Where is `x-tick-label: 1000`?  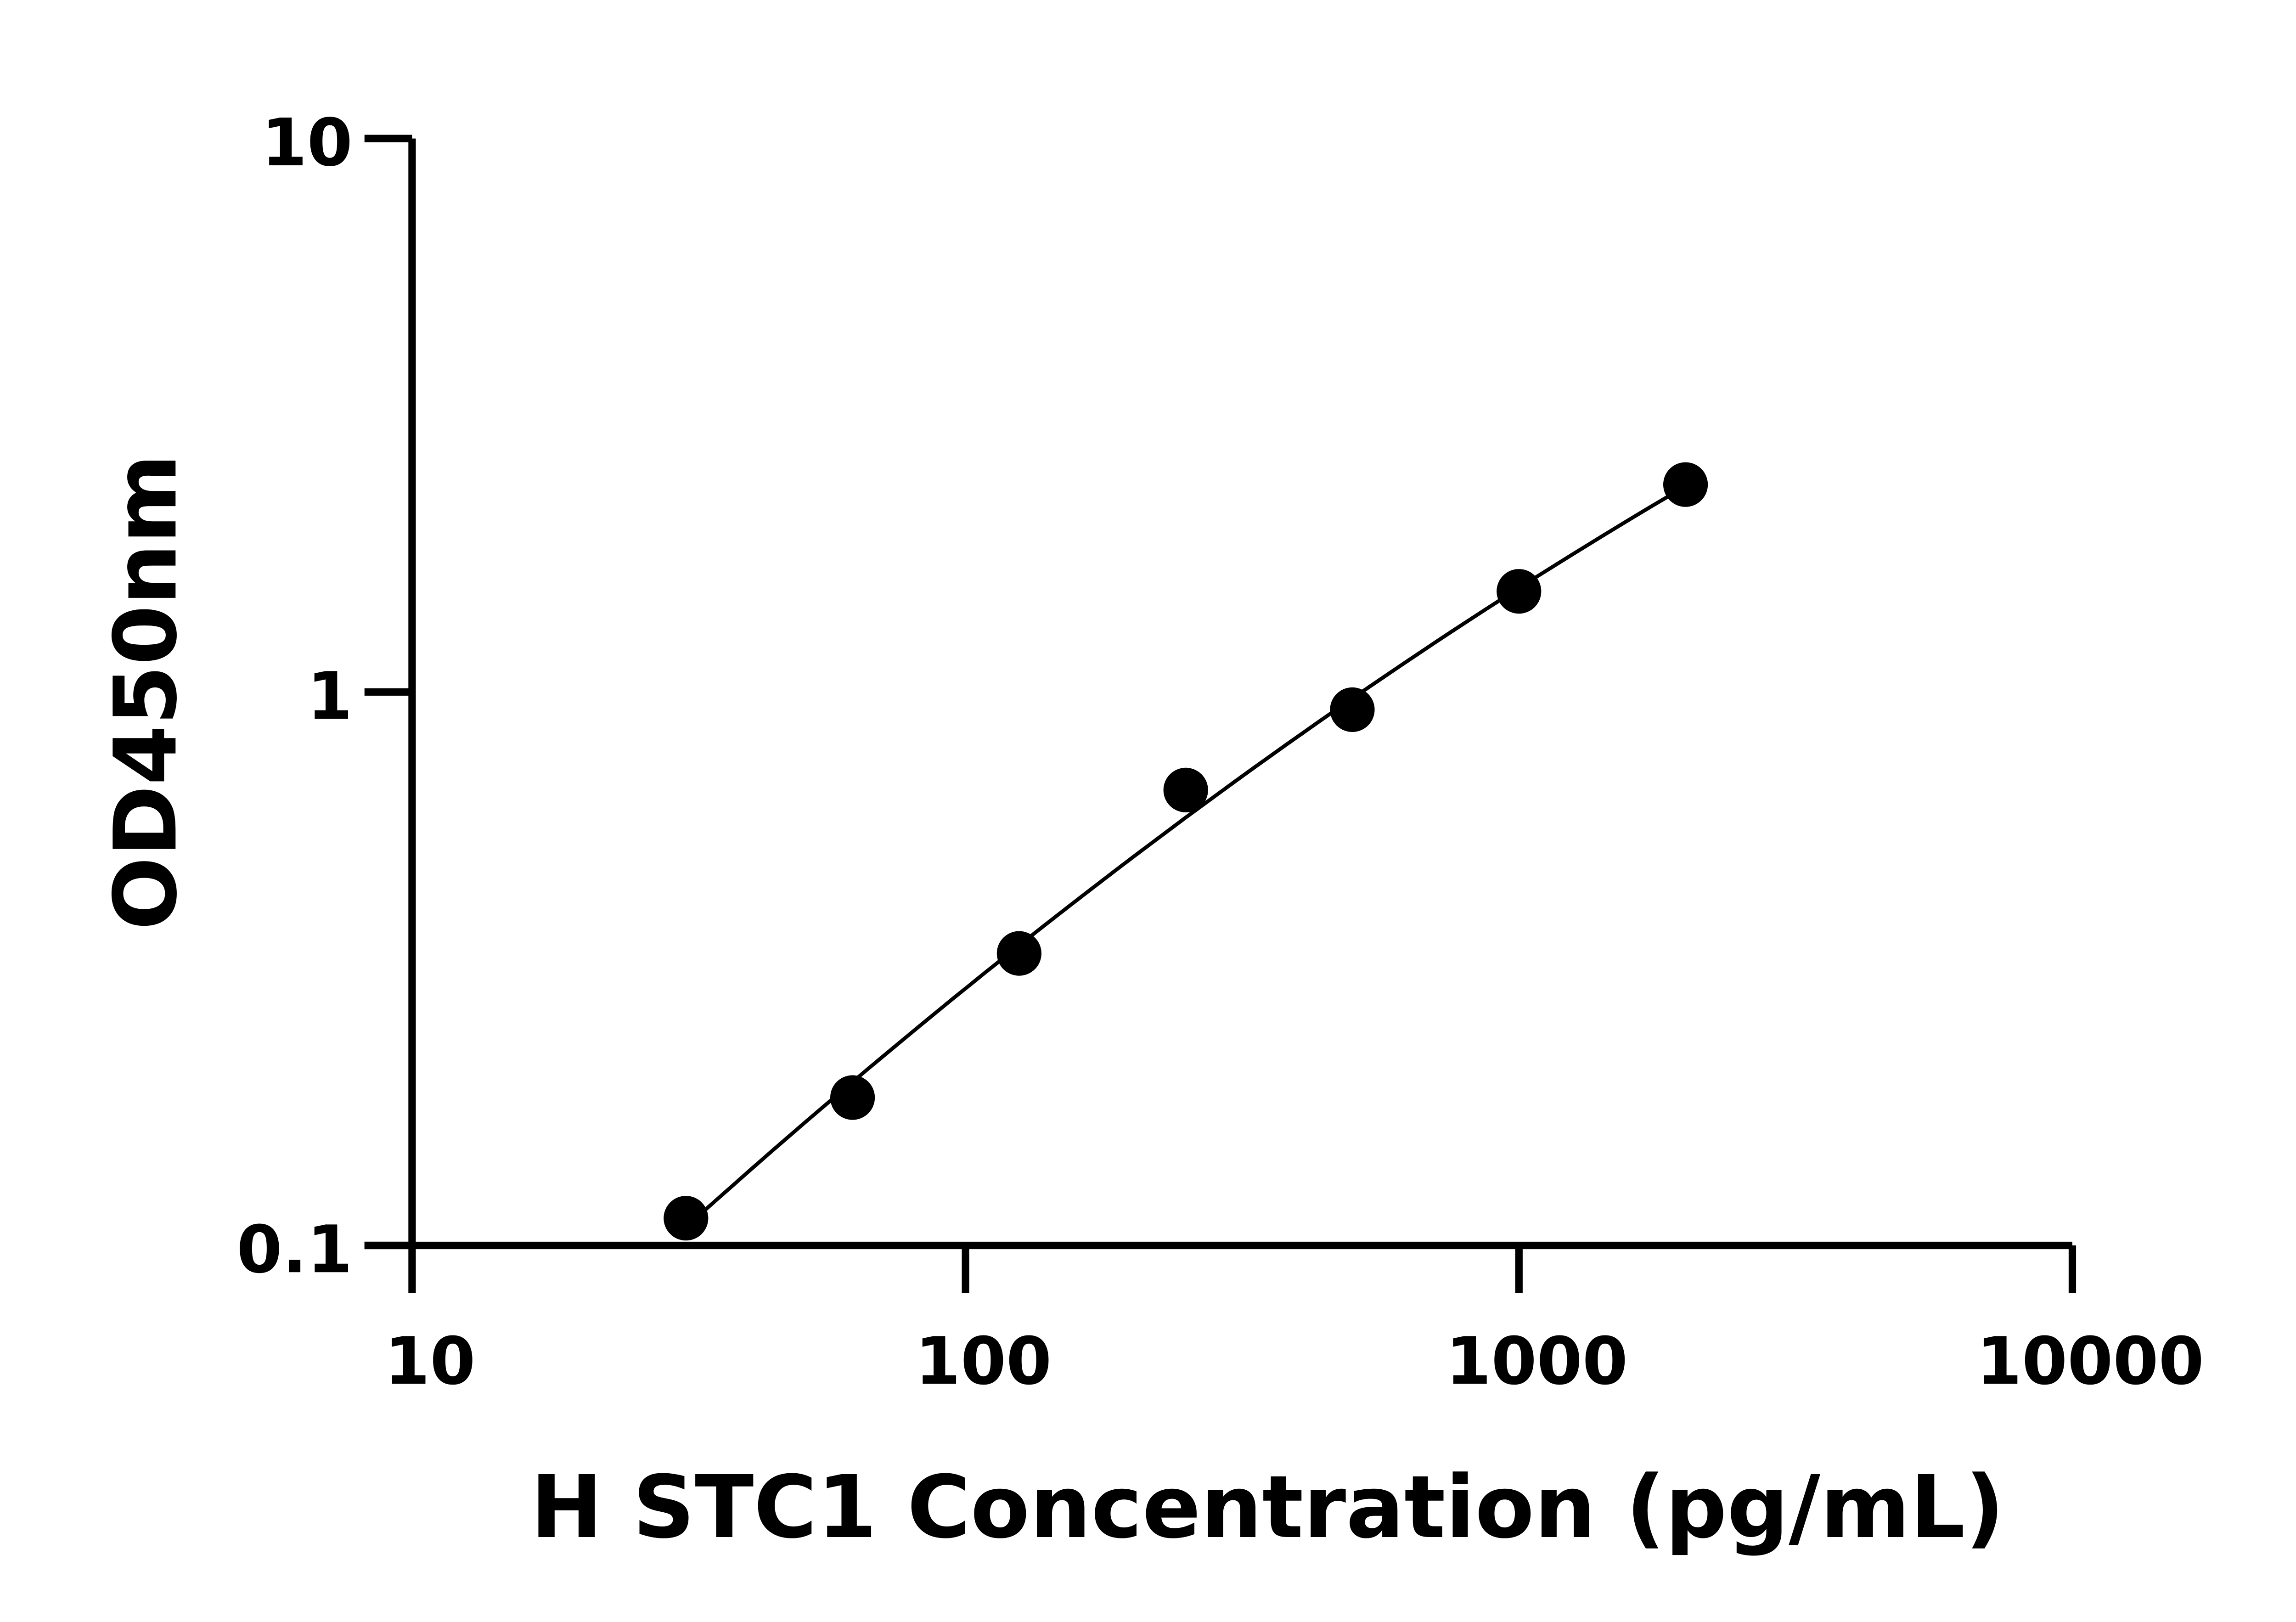 x-tick-label: 1000 is located at coordinates (1537, 1361).